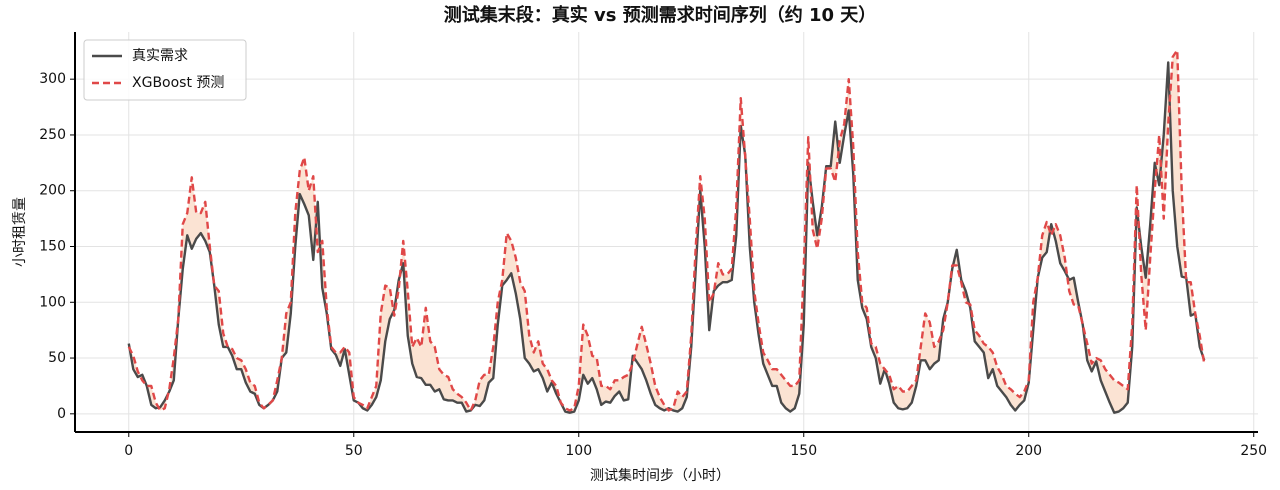 The width and height of the screenshot is (1280, 490). What do you see at coordinates (660, 15) in the screenshot?
I see `chart-title: 测试集末段：真实 vs 预测需求时间序列（约 10 天）` at bounding box center [660, 15].